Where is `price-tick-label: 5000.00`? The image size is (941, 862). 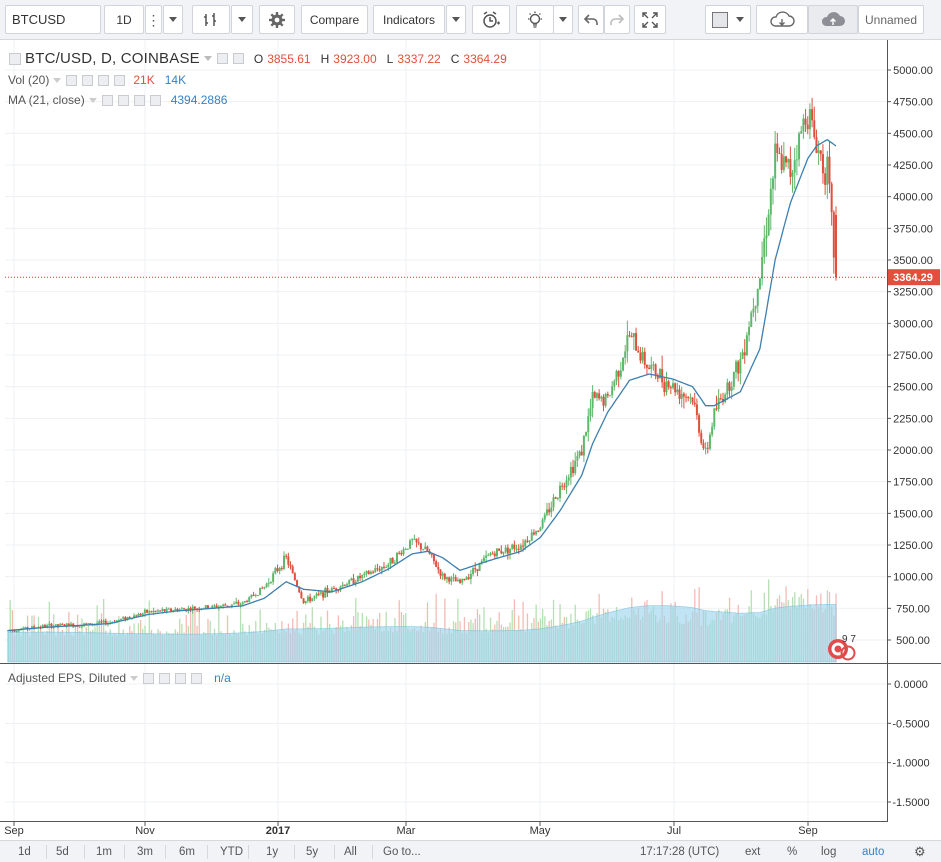 price-tick-label: 5000.00 is located at coordinates (913, 71).